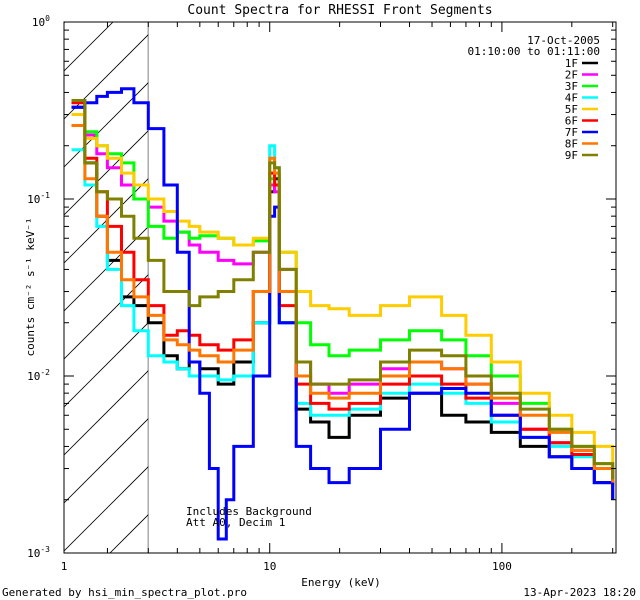  Describe the element at coordinates (38, 552) in the screenshot. I see `y-tick-label: 10⁻³` at that location.